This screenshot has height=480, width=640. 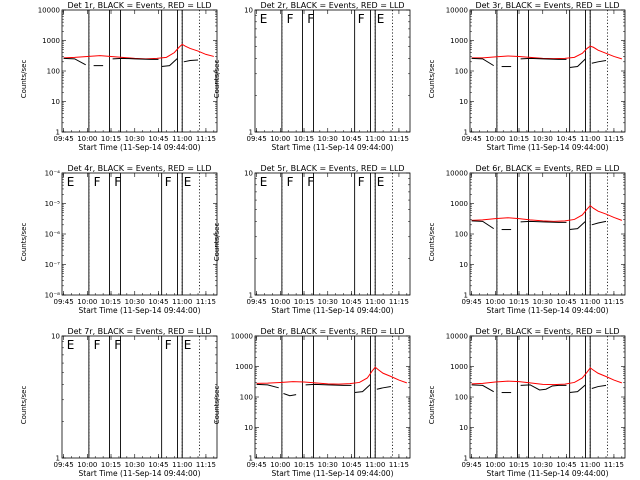 I want to click on y-tick-label: 10⁻⁴, so click(x=53, y=174).